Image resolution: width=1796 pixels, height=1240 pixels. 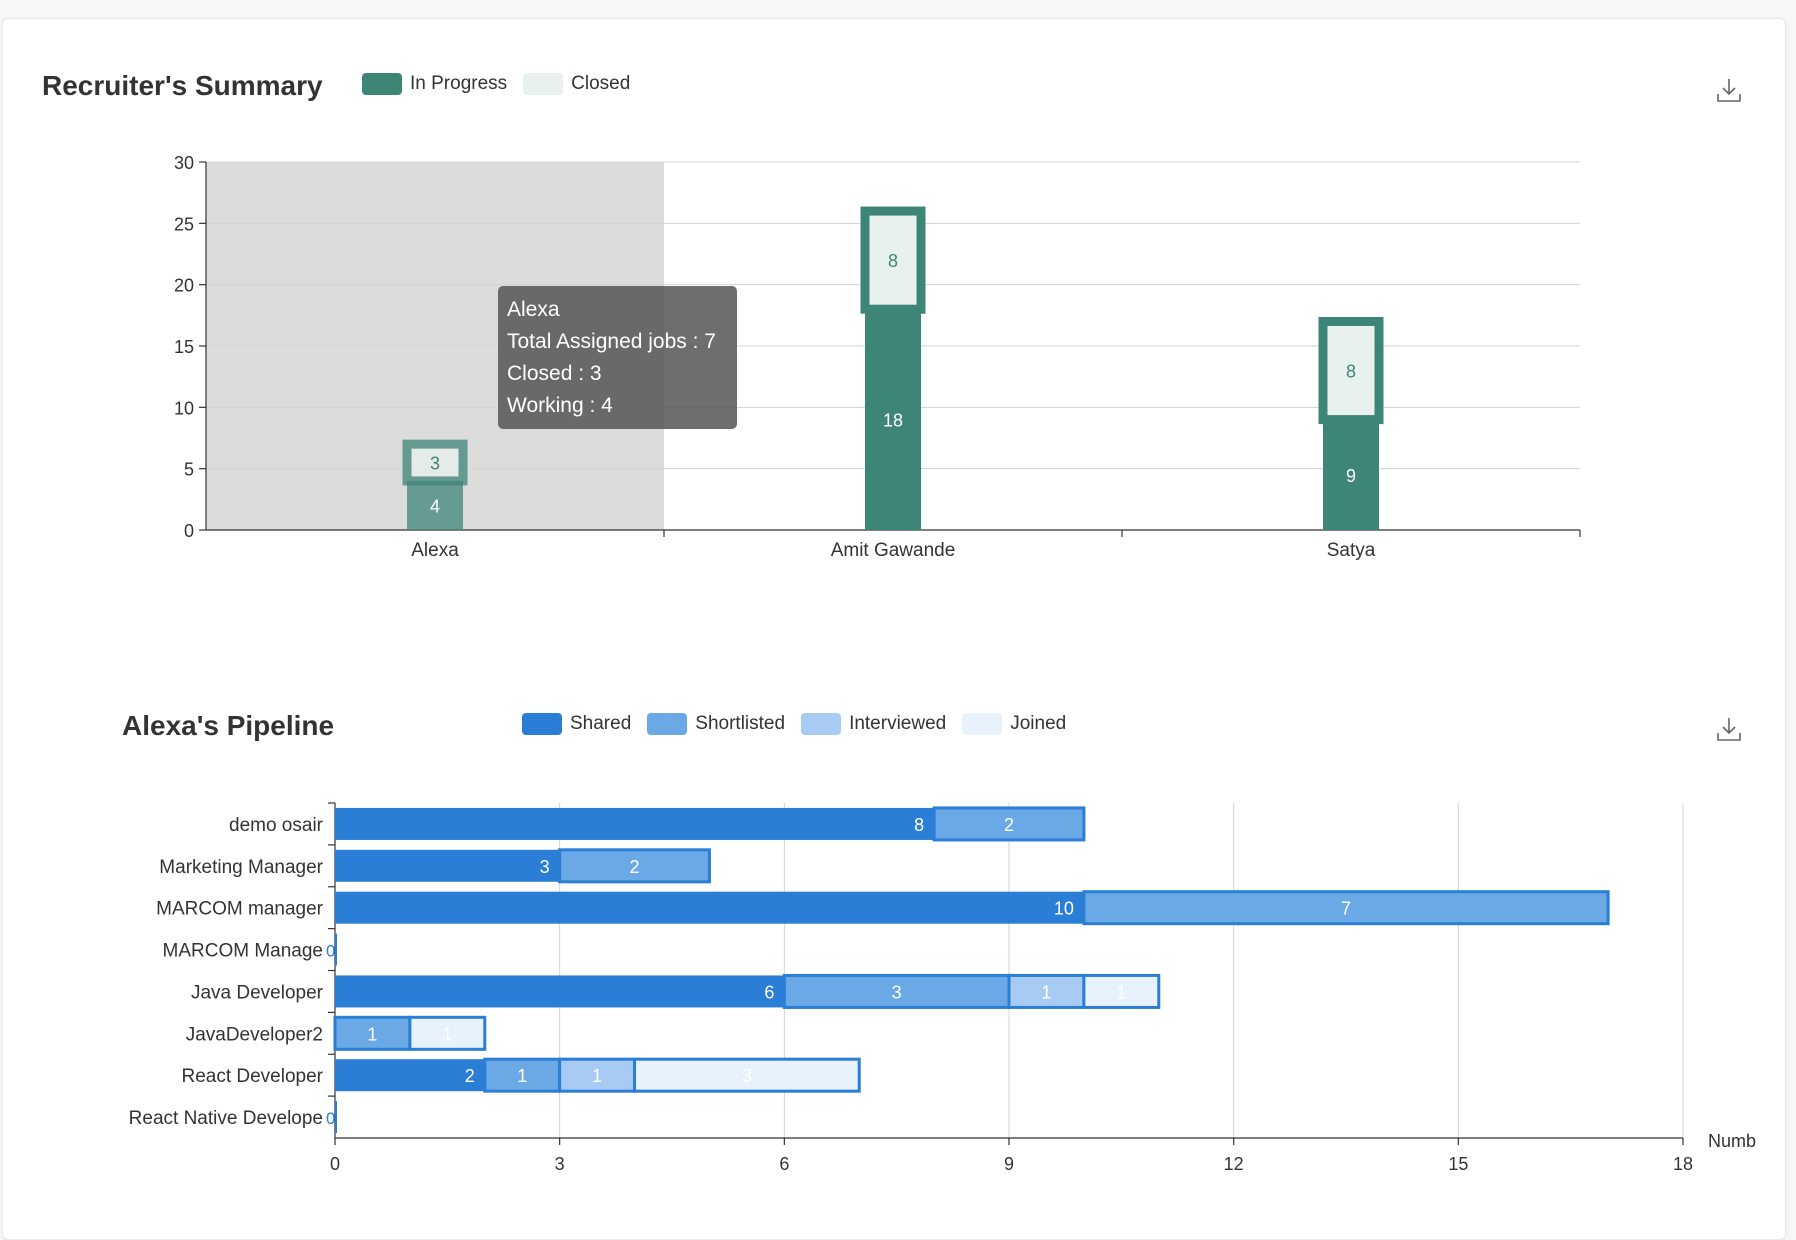 I want to click on legend-in-progress-label: In Progress, so click(x=459, y=83).